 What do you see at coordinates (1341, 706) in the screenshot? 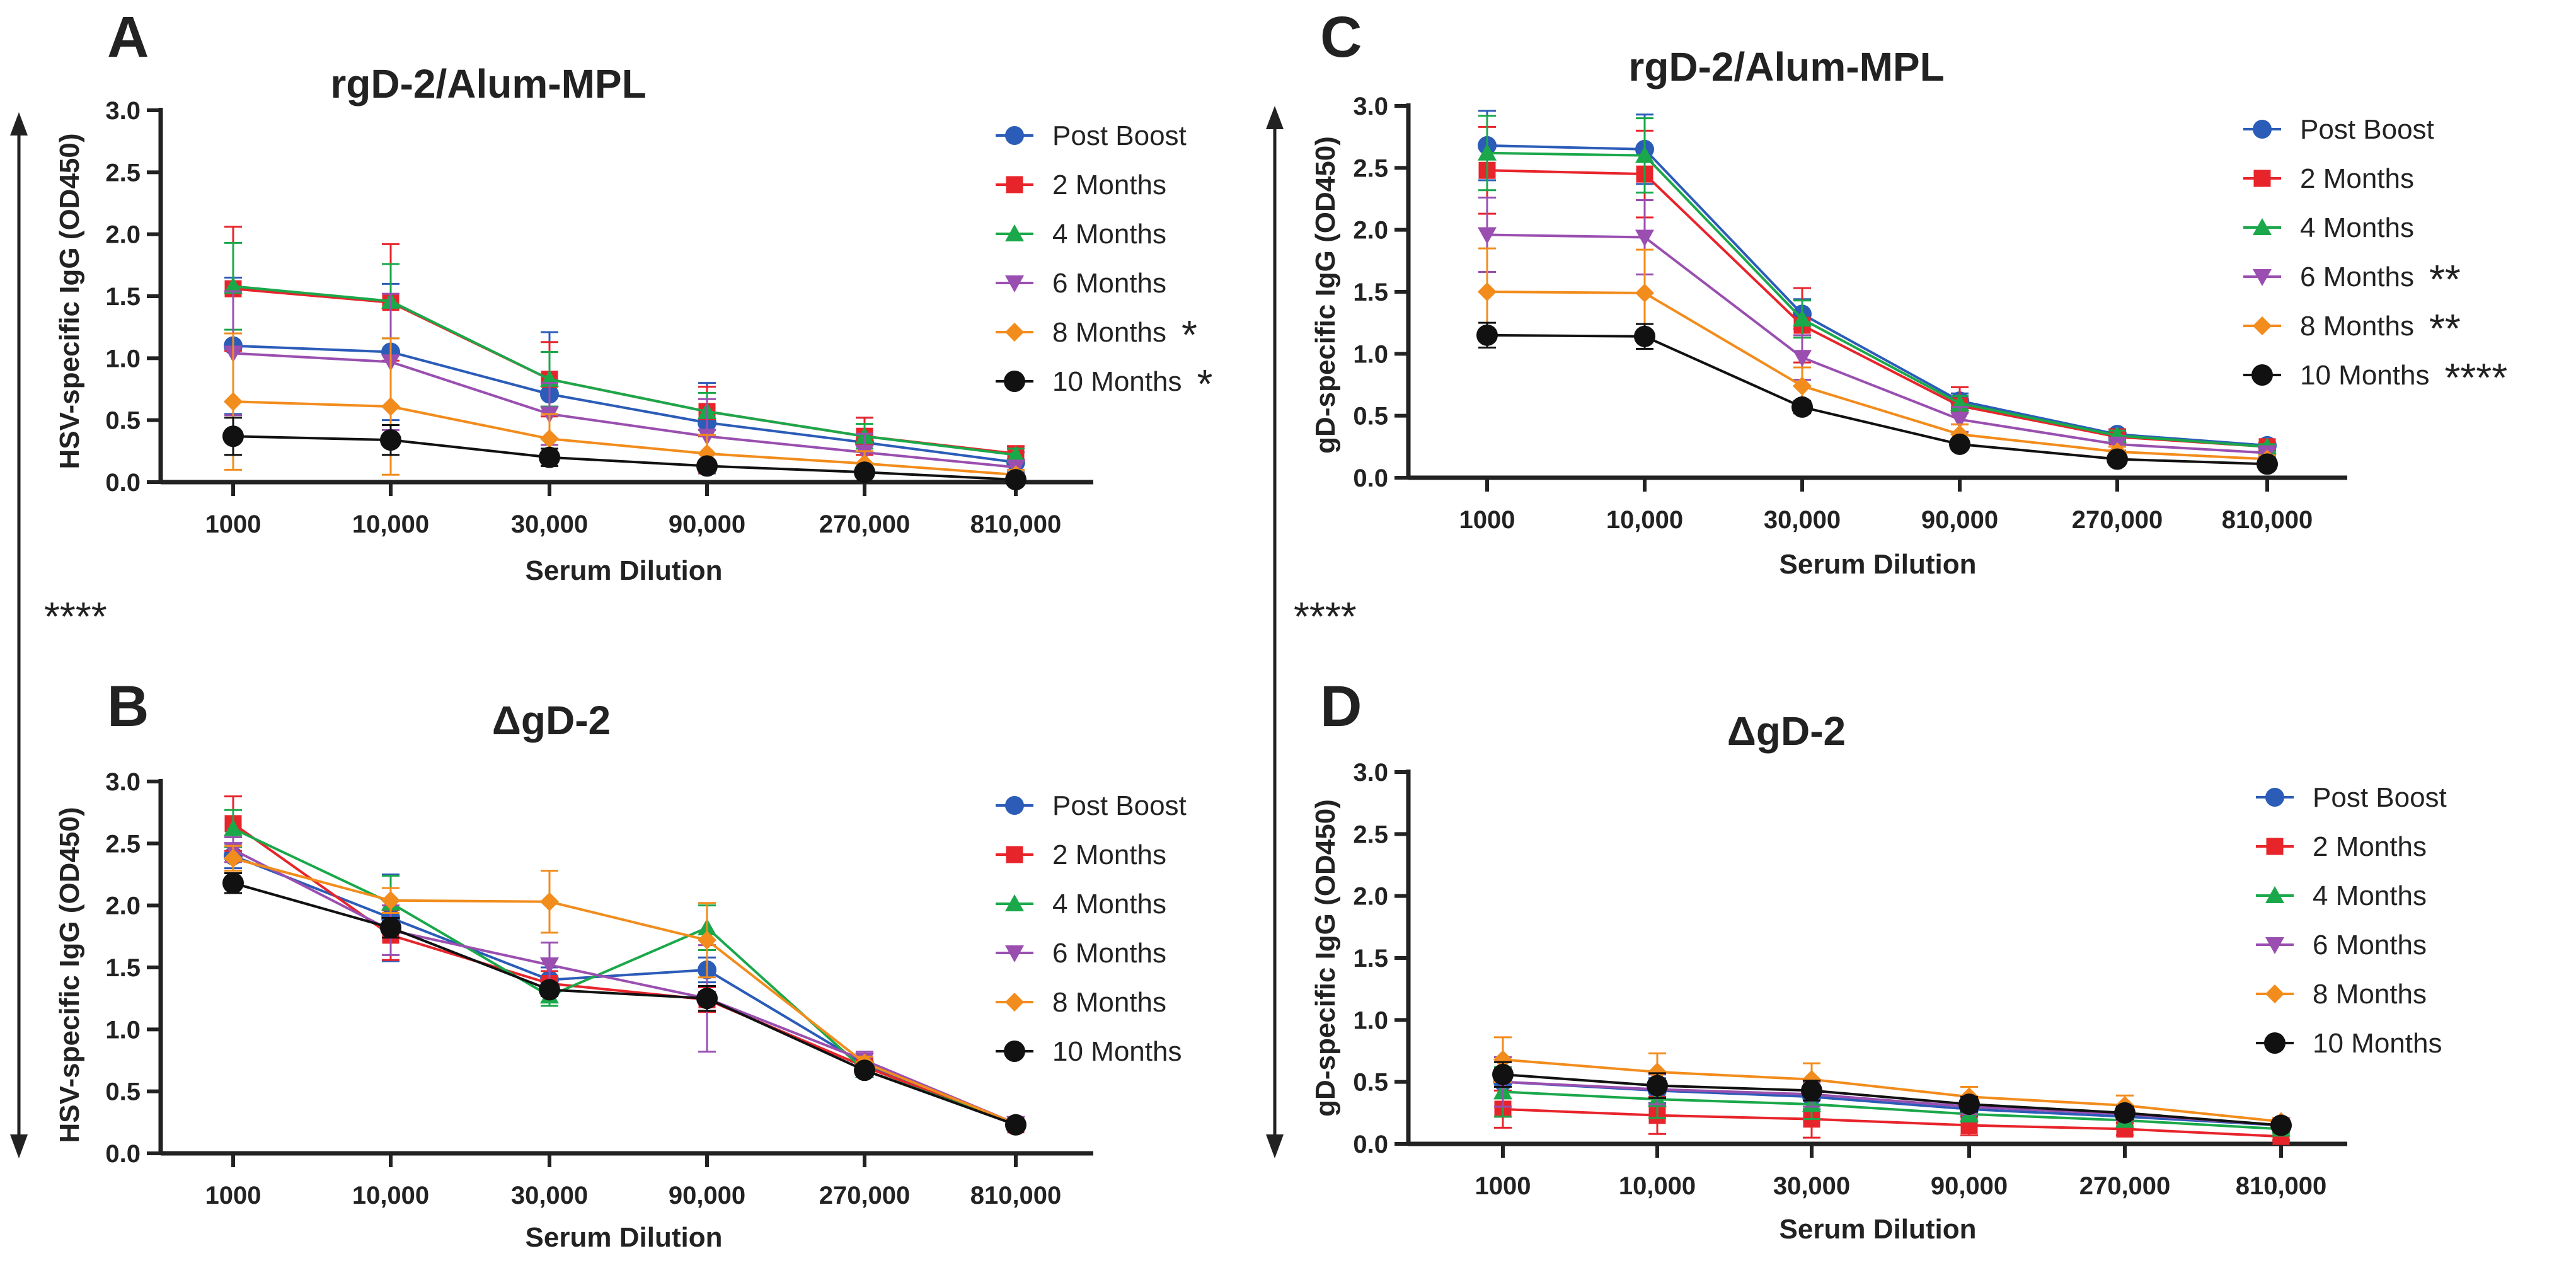
I see `panel-letter: D` at bounding box center [1341, 706].